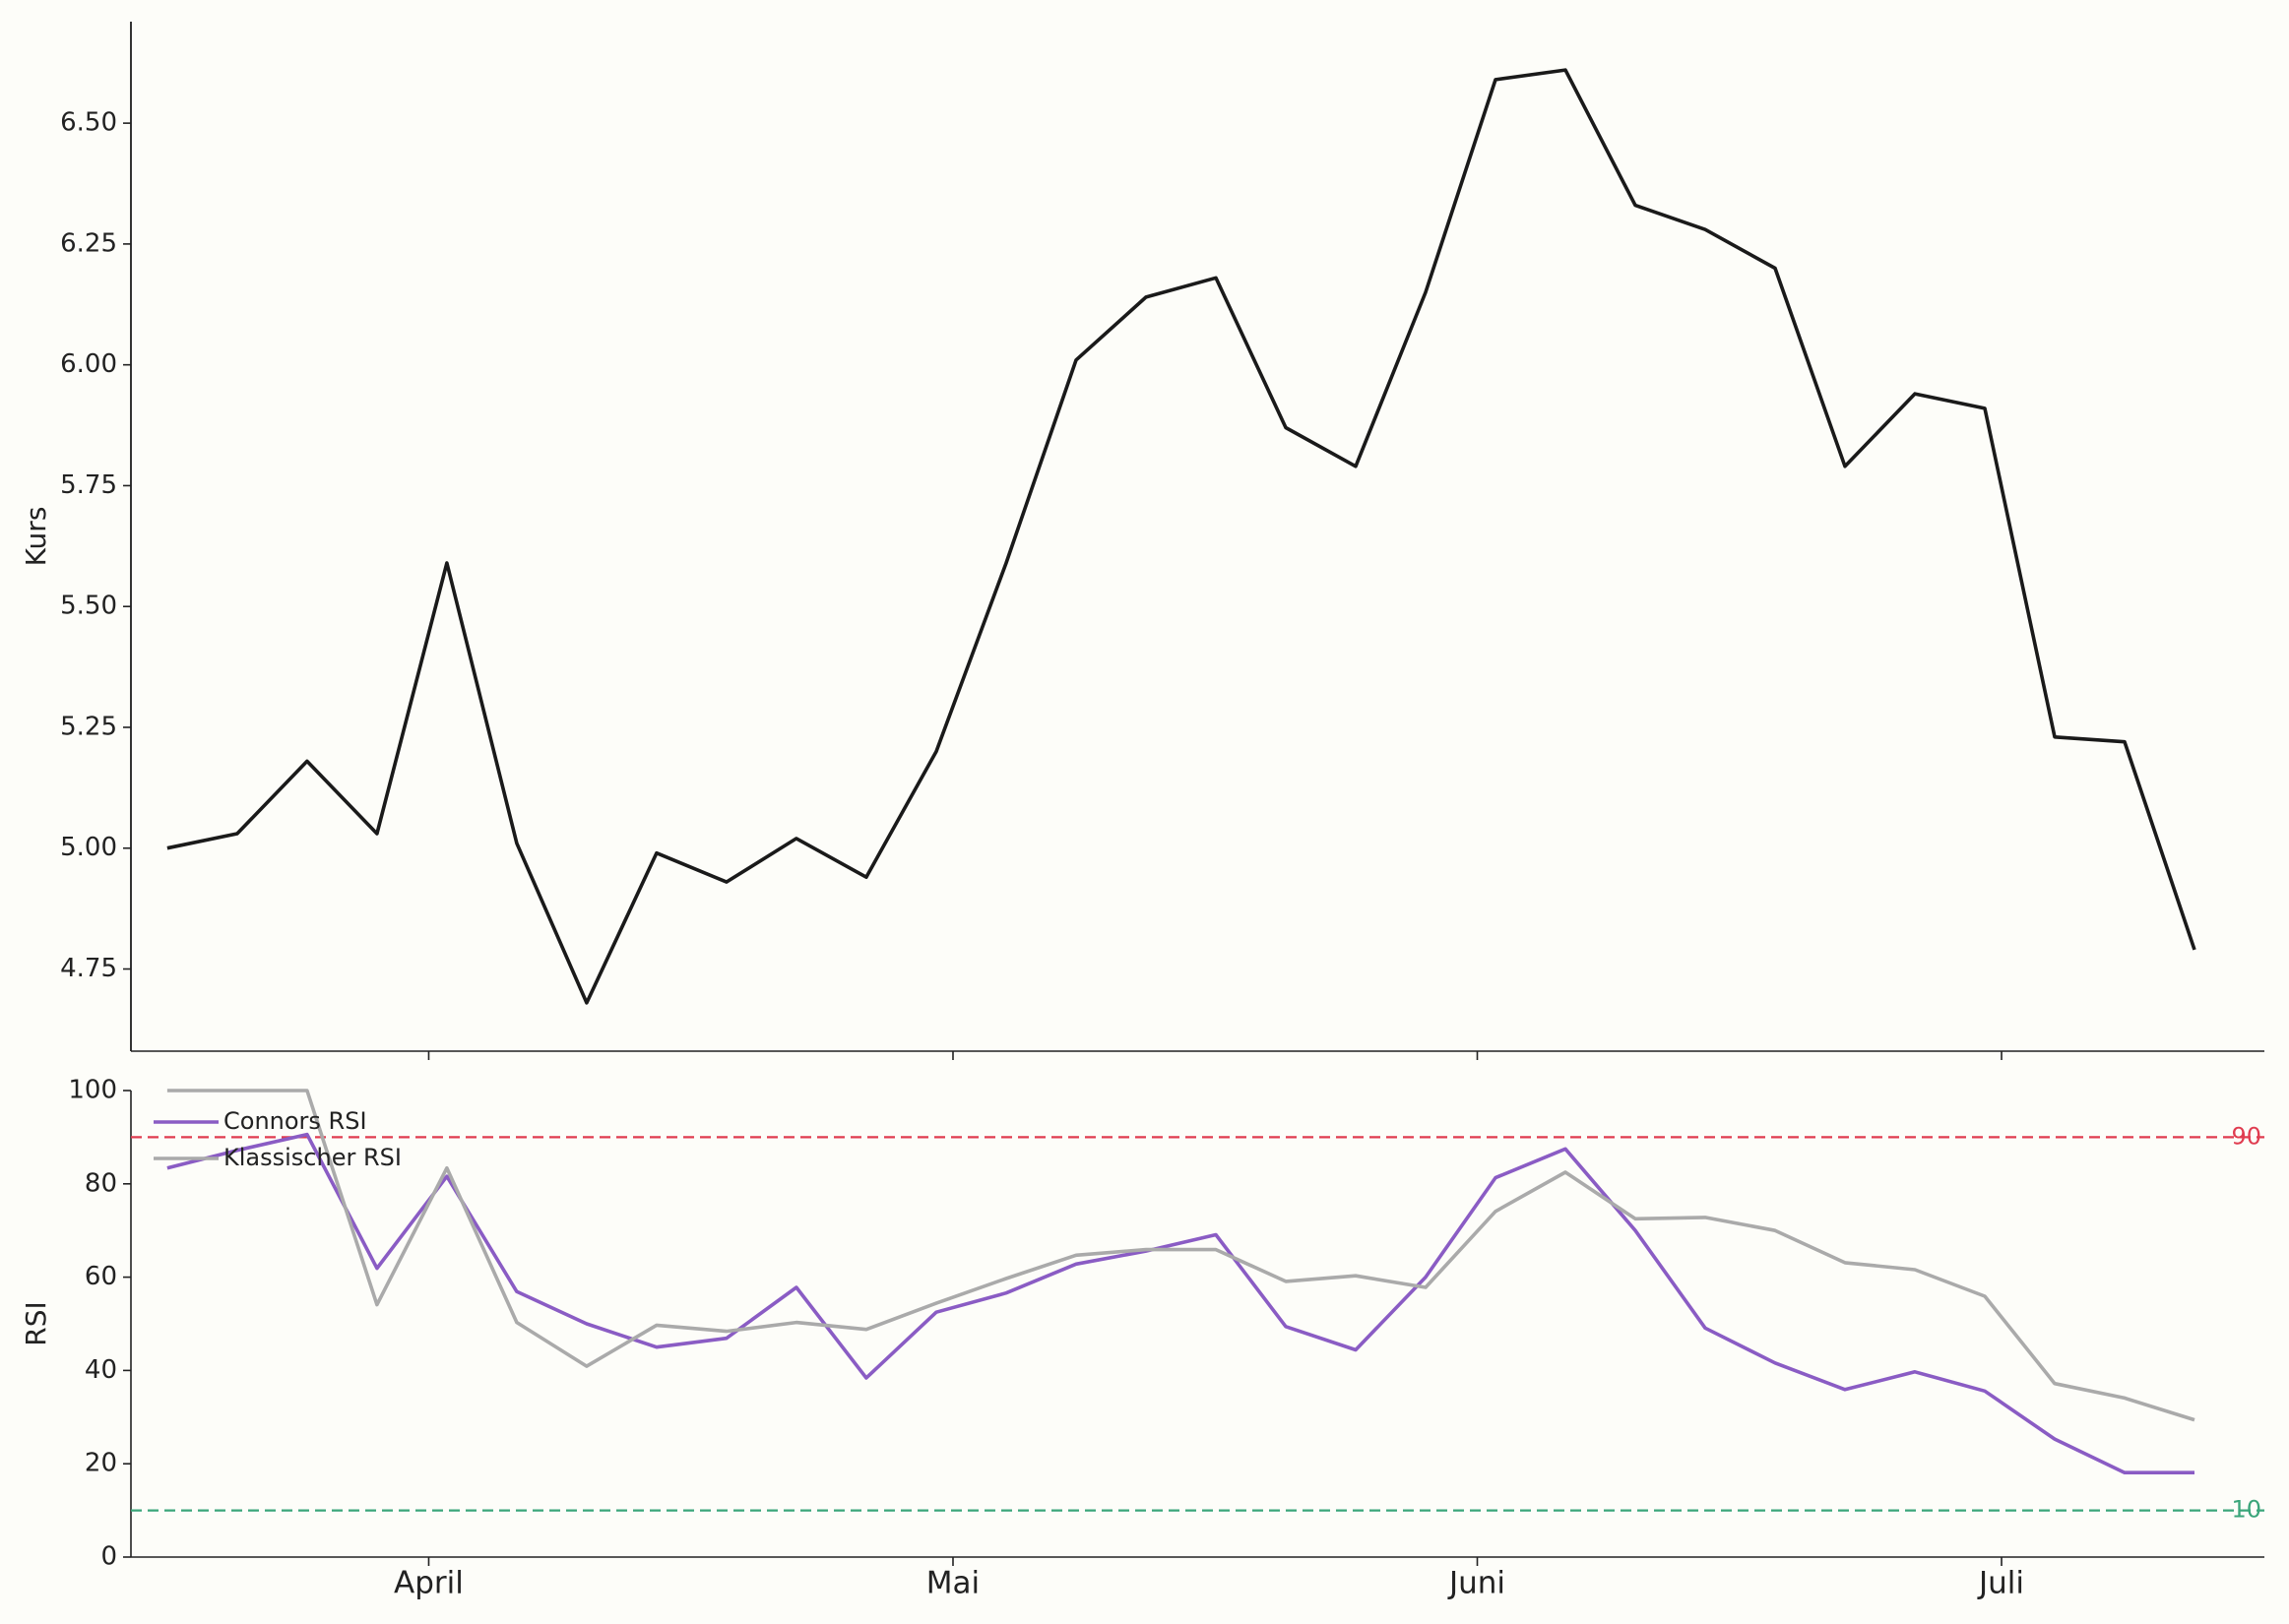 The width and height of the screenshot is (2289, 1624). I want to click on y-tick-label: 5.75, so click(89, 485).